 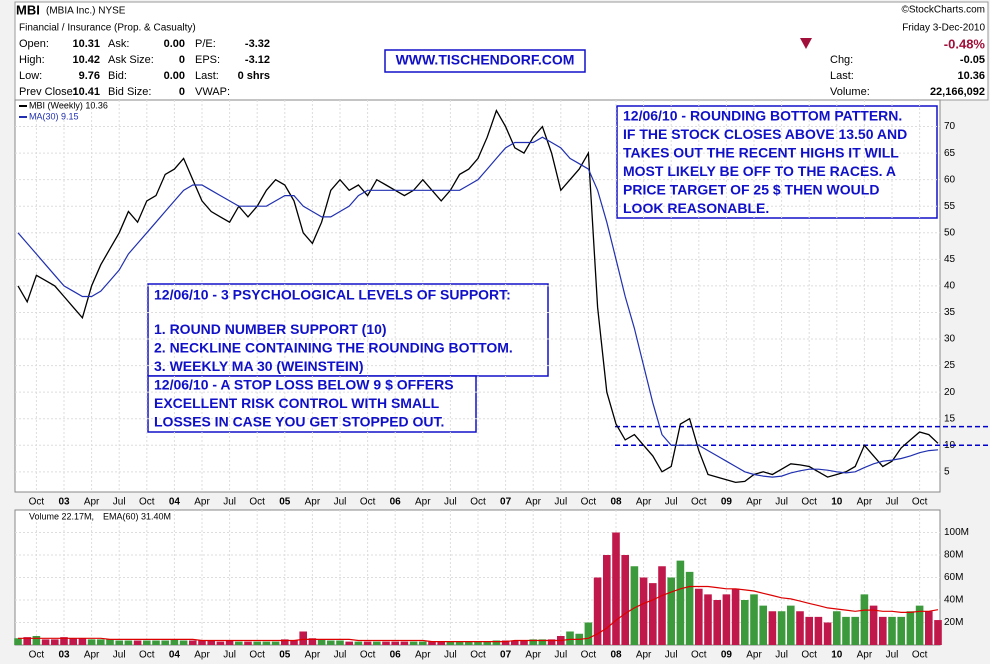 What do you see at coordinates (950, 259) in the screenshot?
I see `y-tick-label: 45` at bounding box center [950, 259].